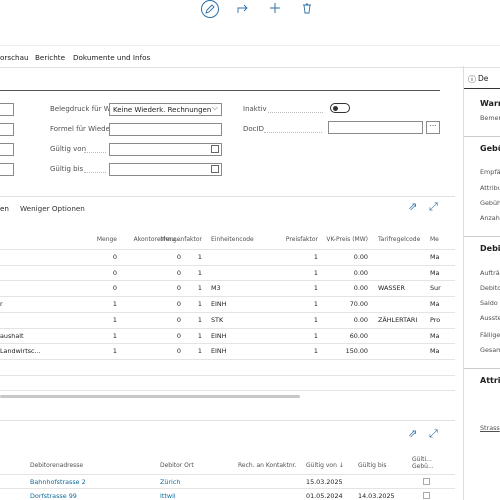 This screenshot has width=500, height=500. I want to click on column-header: Rech. an Kontaktnr., so click(267, 465).